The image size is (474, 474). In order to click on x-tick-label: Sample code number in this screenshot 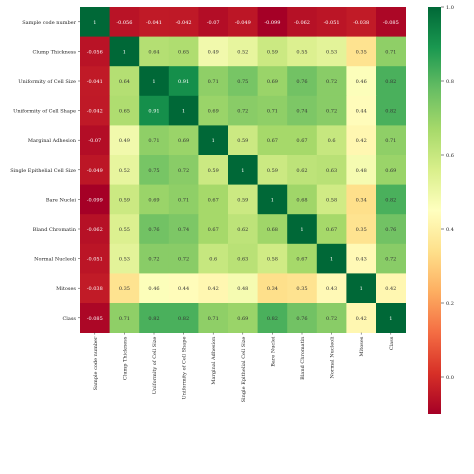, I will do `click(96, 363)`.